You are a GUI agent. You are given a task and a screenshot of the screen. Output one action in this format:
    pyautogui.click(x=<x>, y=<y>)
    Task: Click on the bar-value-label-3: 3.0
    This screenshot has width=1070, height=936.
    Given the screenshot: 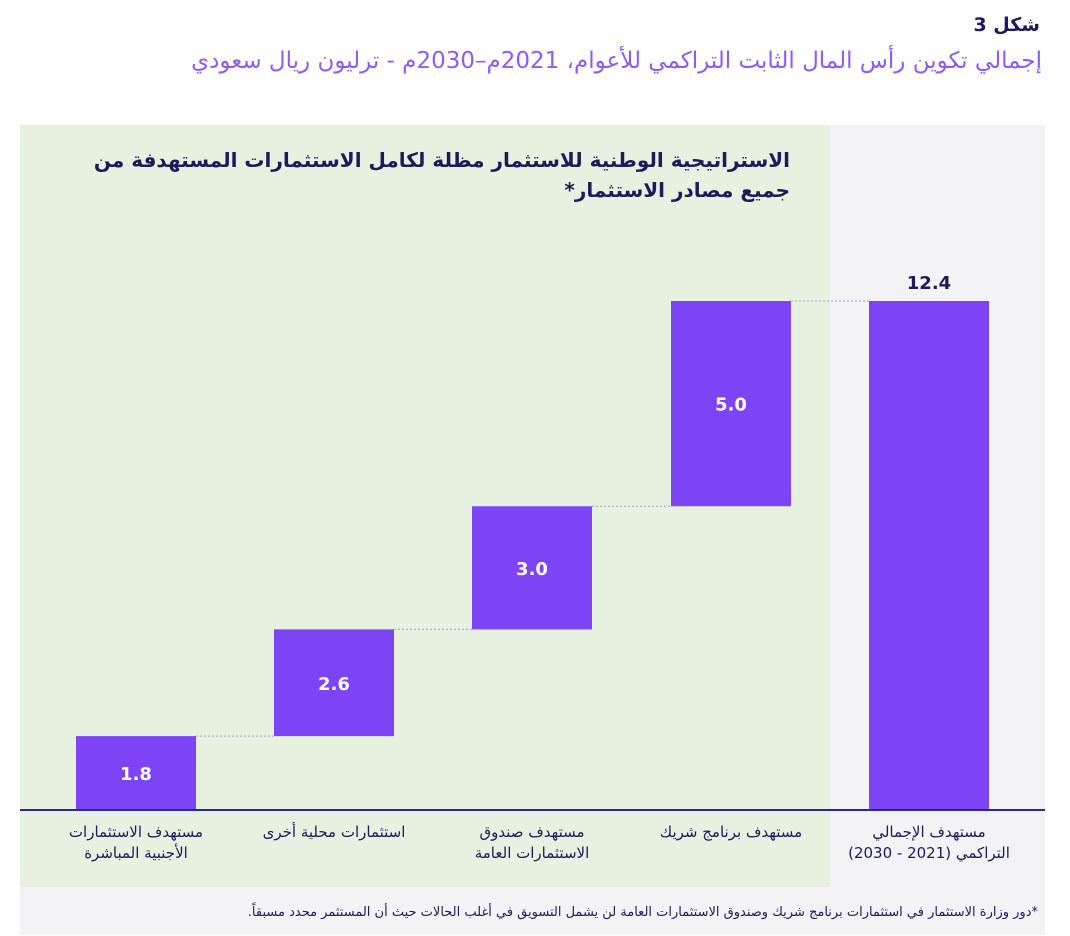 What is the action you would take?
    pyautogui.click(x=532, y=569)
    